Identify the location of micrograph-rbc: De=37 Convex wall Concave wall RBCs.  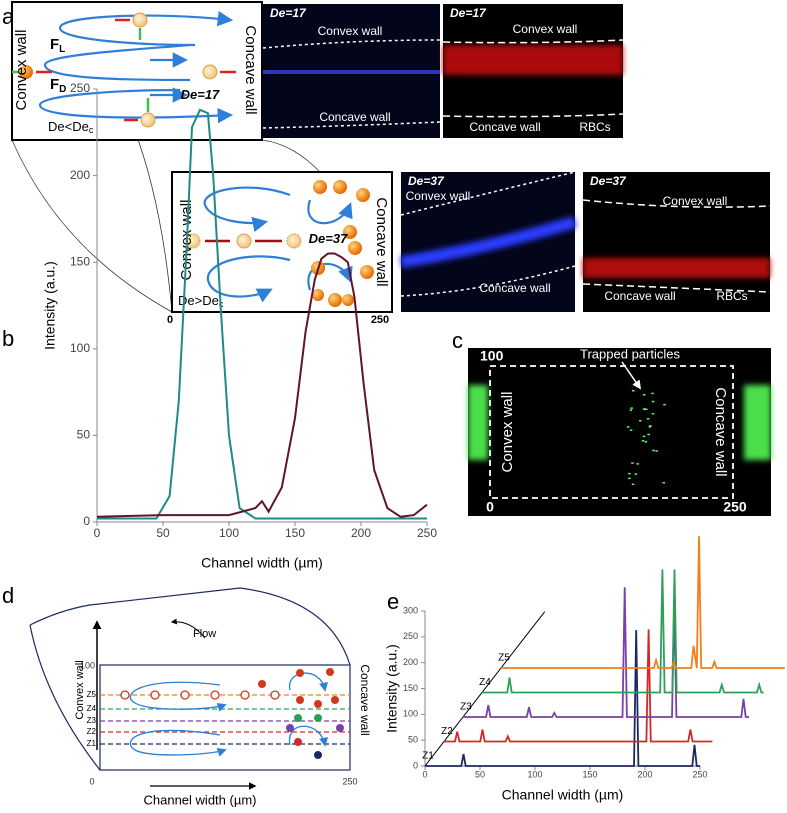
(676, 242).